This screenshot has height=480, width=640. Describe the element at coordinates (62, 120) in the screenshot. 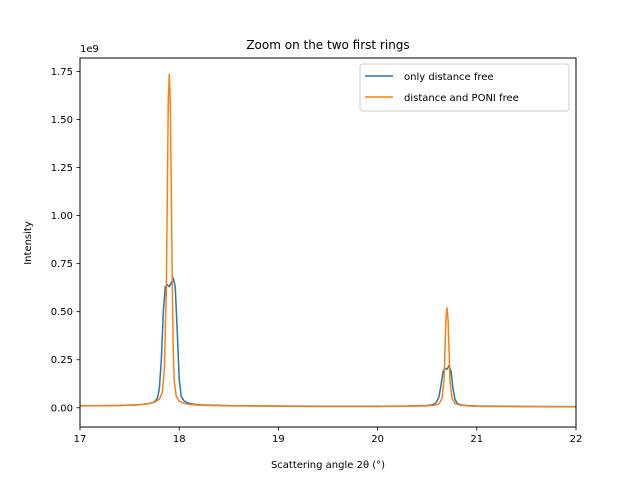

I see `y-tick-label: 1.50` at that location.